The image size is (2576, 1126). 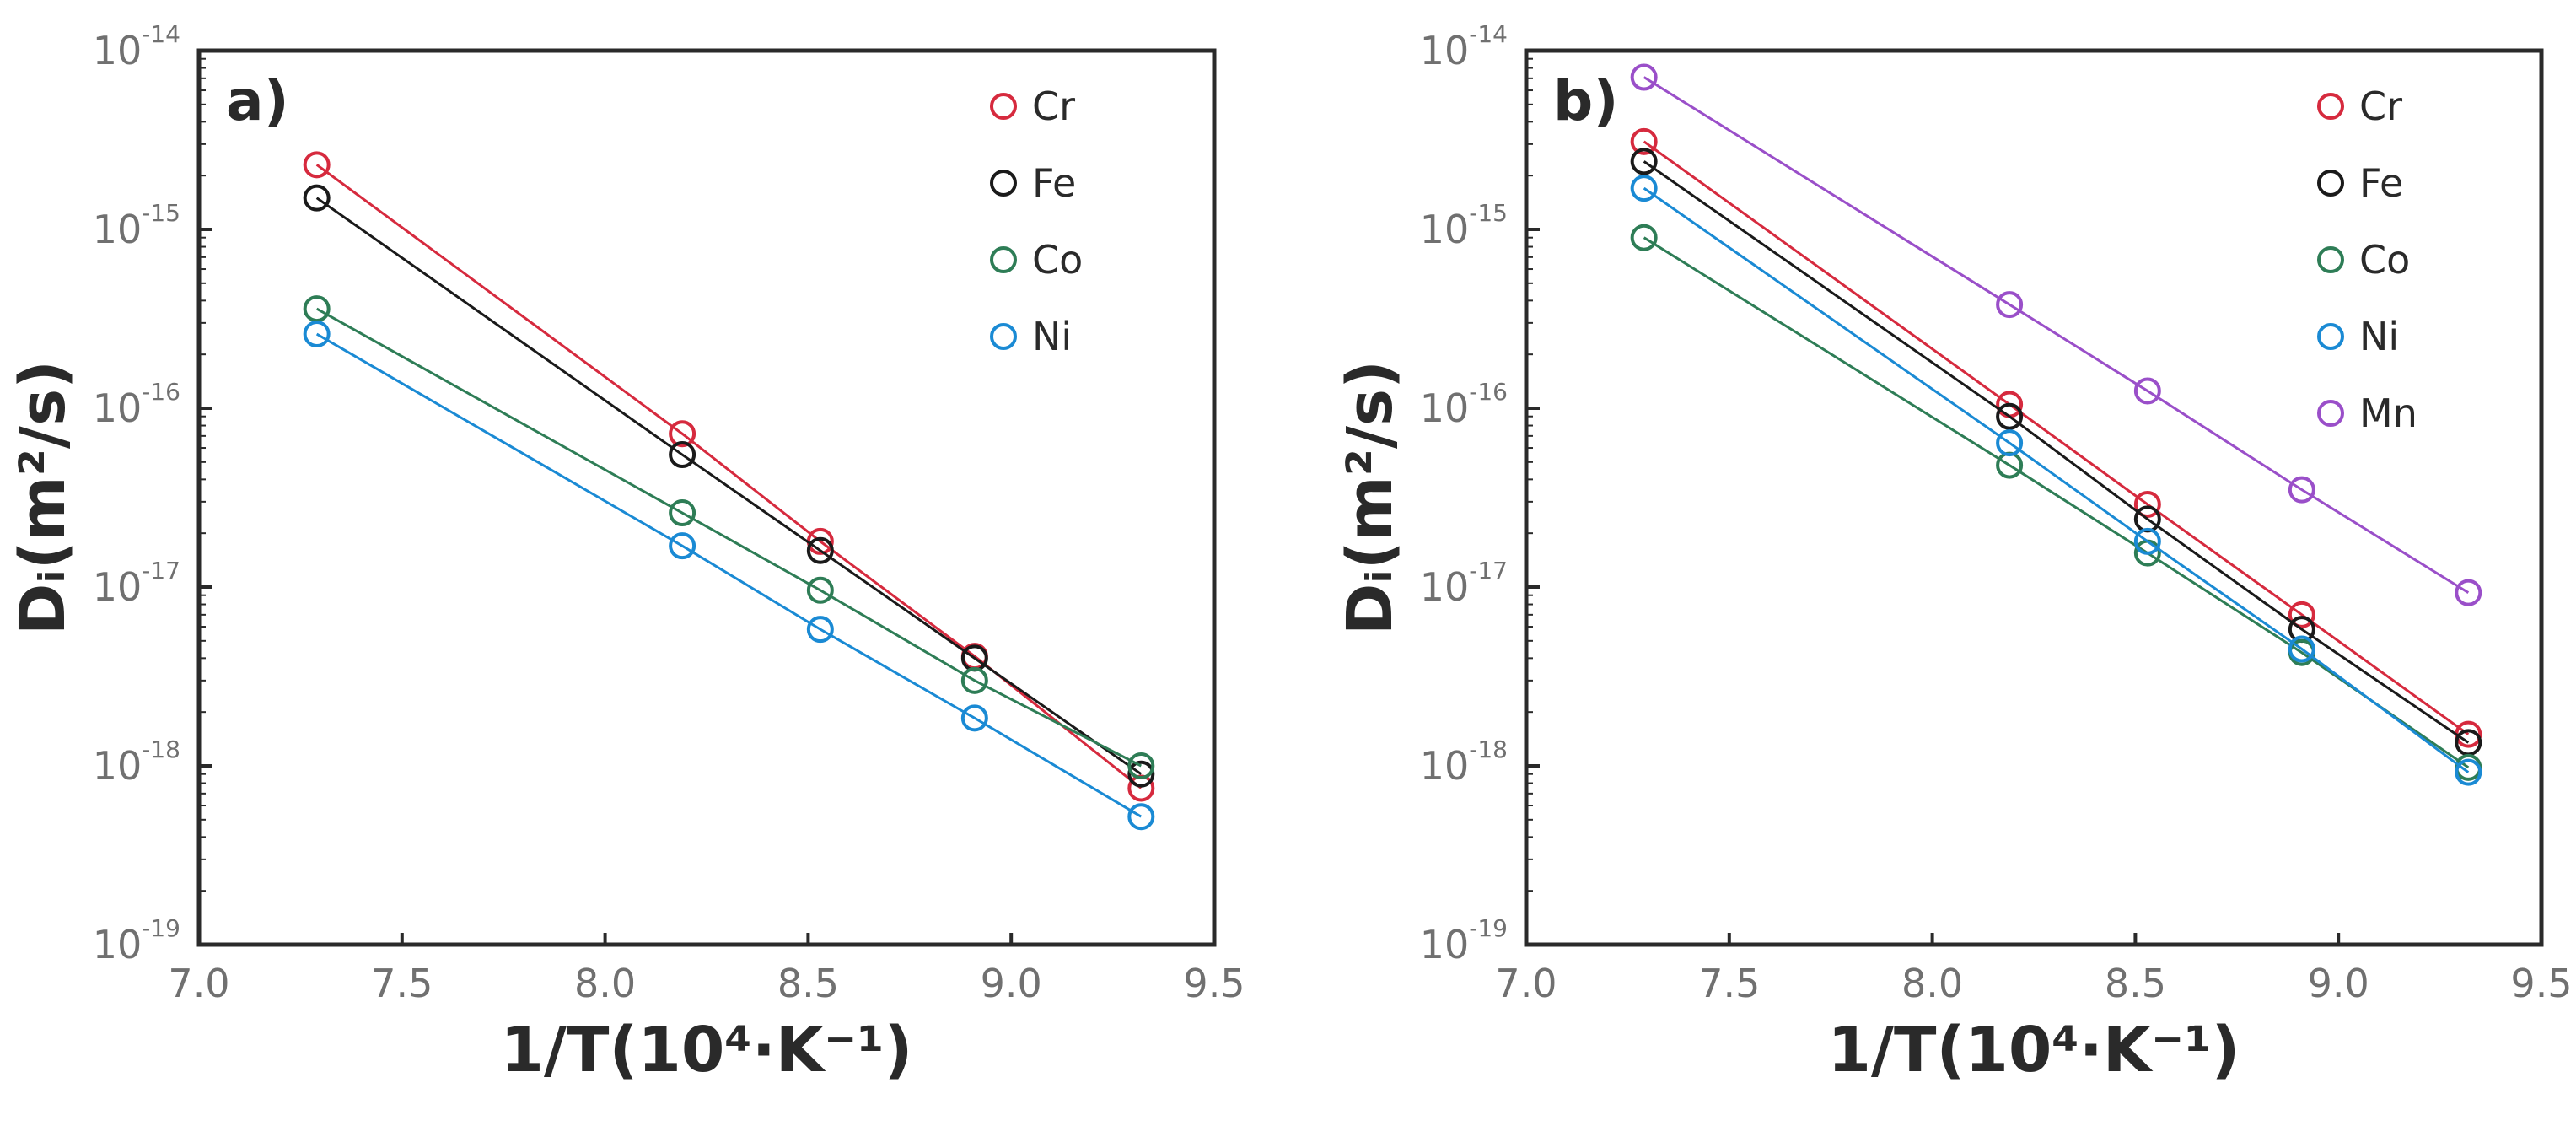 I want to click on panel-b-x-tick-label: 8.5, so click(x=2135, y=984).